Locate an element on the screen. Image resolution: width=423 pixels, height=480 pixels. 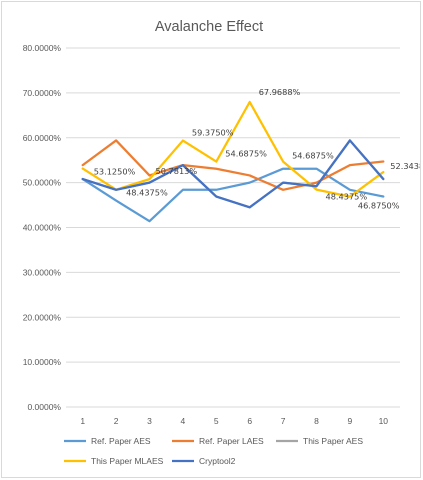
x-tick-label: 4 is located at coordinates (183, 421).